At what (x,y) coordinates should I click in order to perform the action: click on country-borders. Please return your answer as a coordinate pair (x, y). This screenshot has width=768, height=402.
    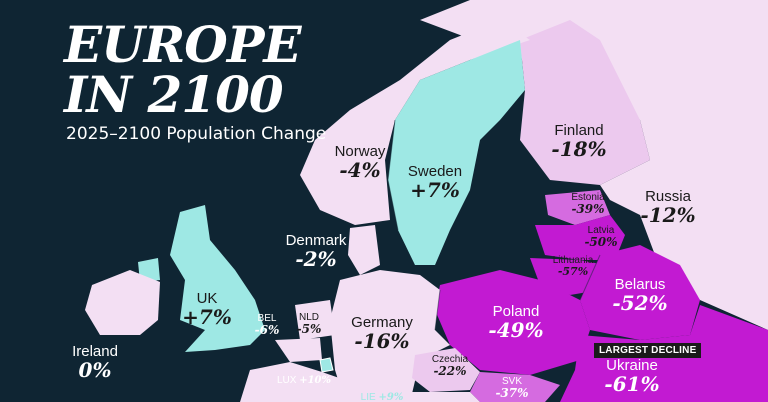
    Looking at the image, I should click on (494, 225).